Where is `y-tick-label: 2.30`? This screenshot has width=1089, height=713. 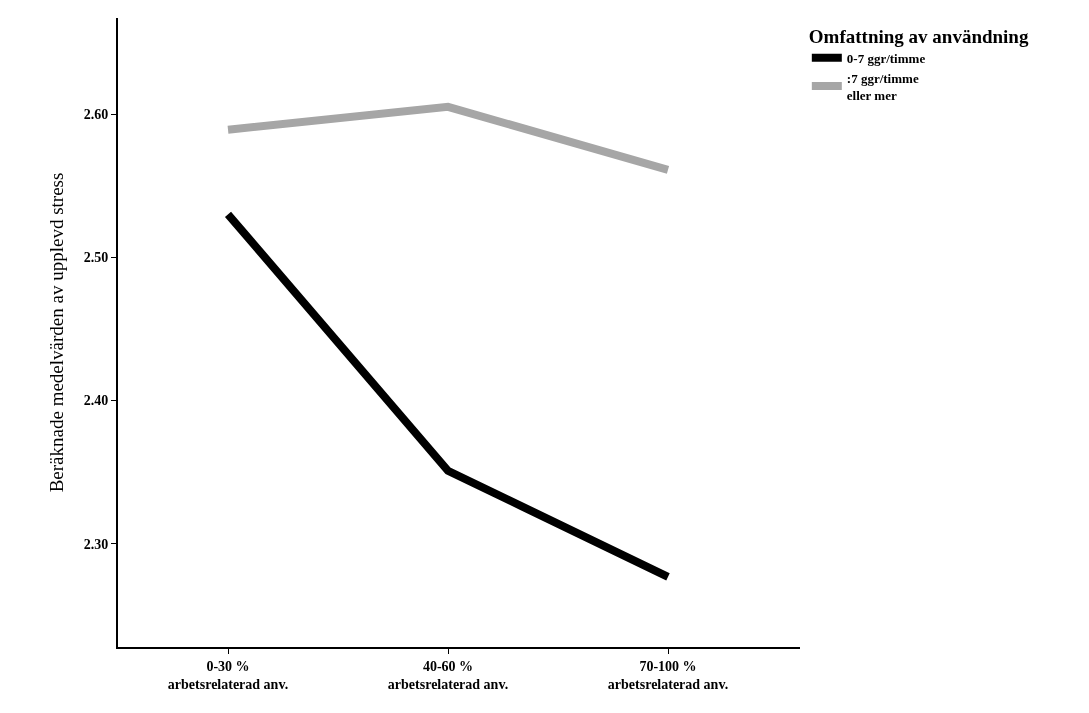 y-tick-label: 2.30 is located at coordinates (96, 544).